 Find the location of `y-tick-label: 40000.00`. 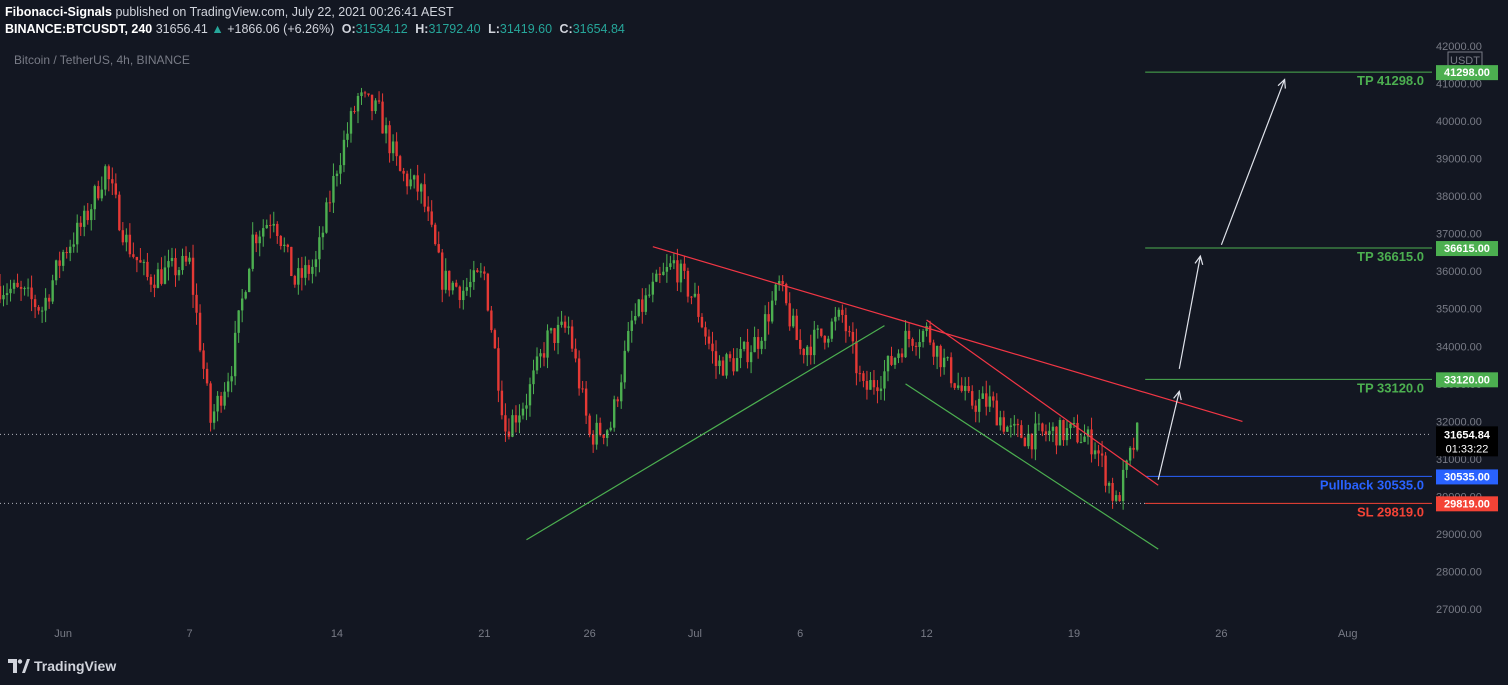

y-tick-label: 40000.00 is located at coordinates (1459, 122).